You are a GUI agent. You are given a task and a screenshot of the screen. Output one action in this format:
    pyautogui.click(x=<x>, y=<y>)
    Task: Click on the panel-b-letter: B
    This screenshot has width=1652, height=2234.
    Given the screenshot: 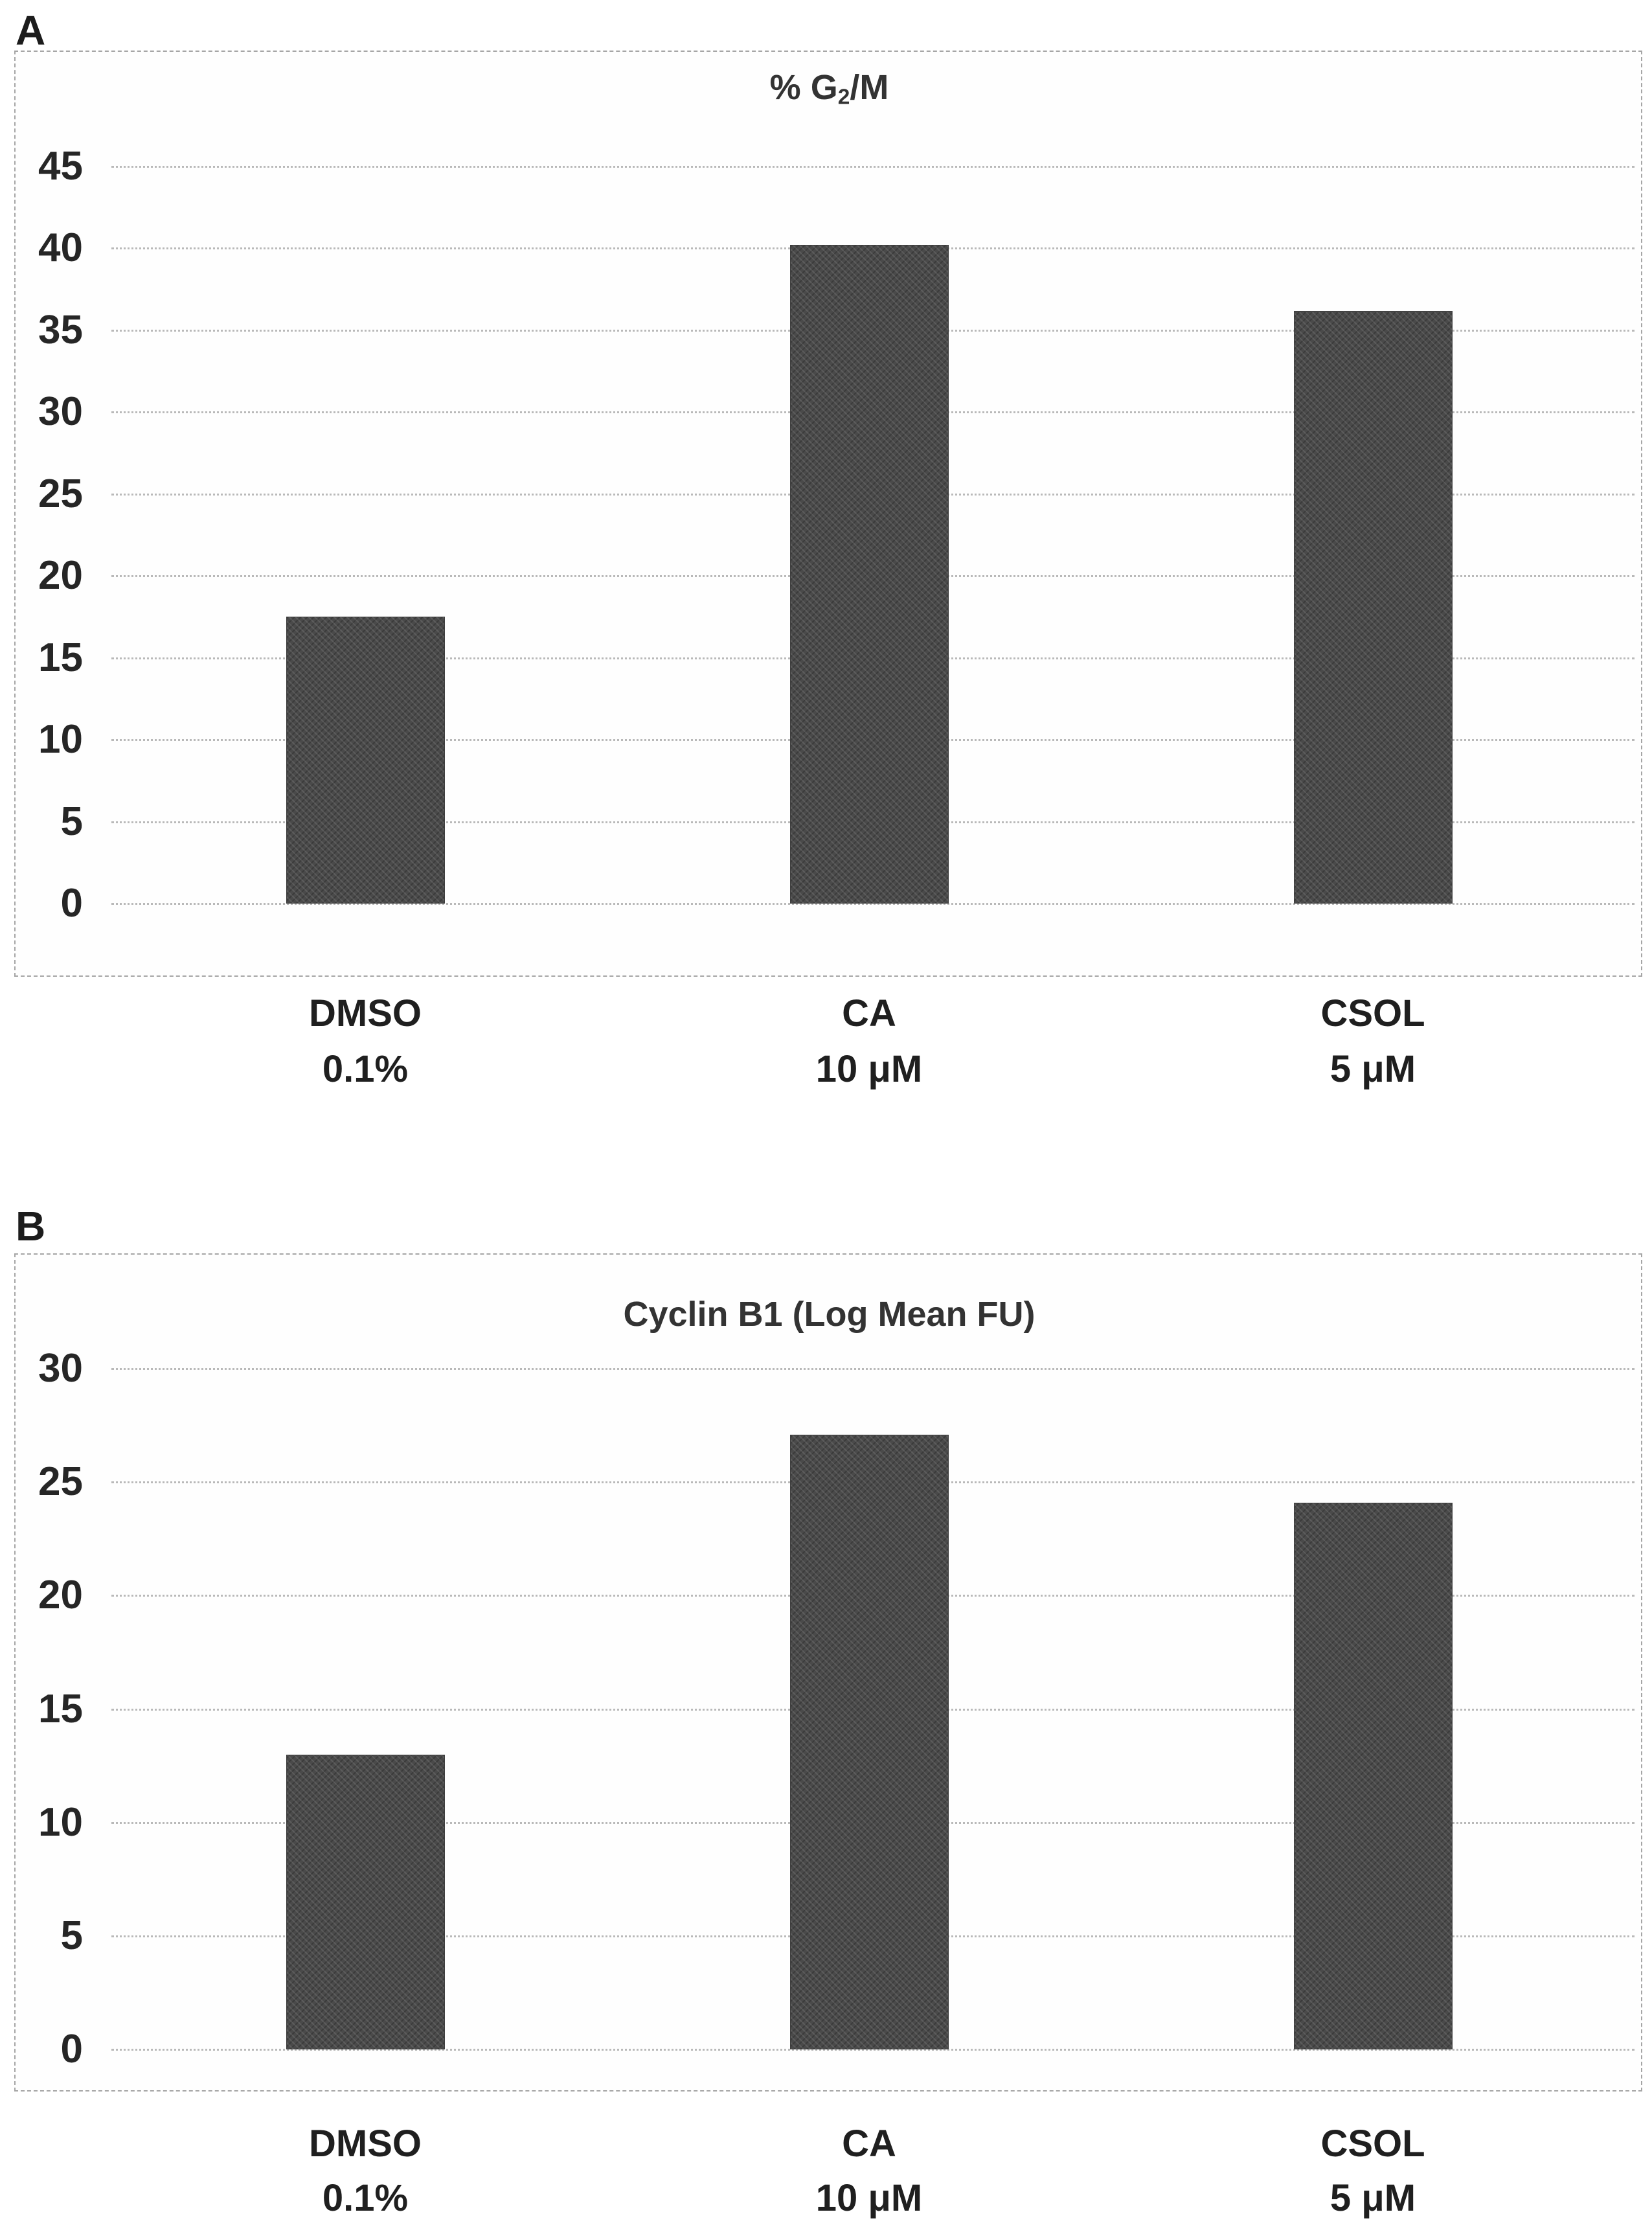 What is the action you would take?
    pyautogui.click(x=32, y=1226)
    